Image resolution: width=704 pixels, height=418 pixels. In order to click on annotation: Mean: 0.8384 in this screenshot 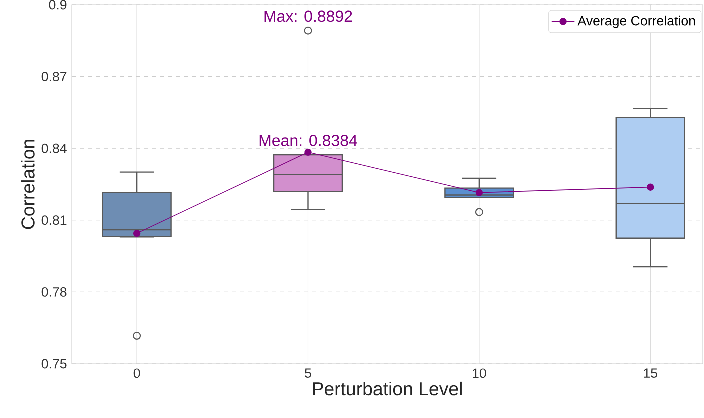, I will do `click(309, 140)`.